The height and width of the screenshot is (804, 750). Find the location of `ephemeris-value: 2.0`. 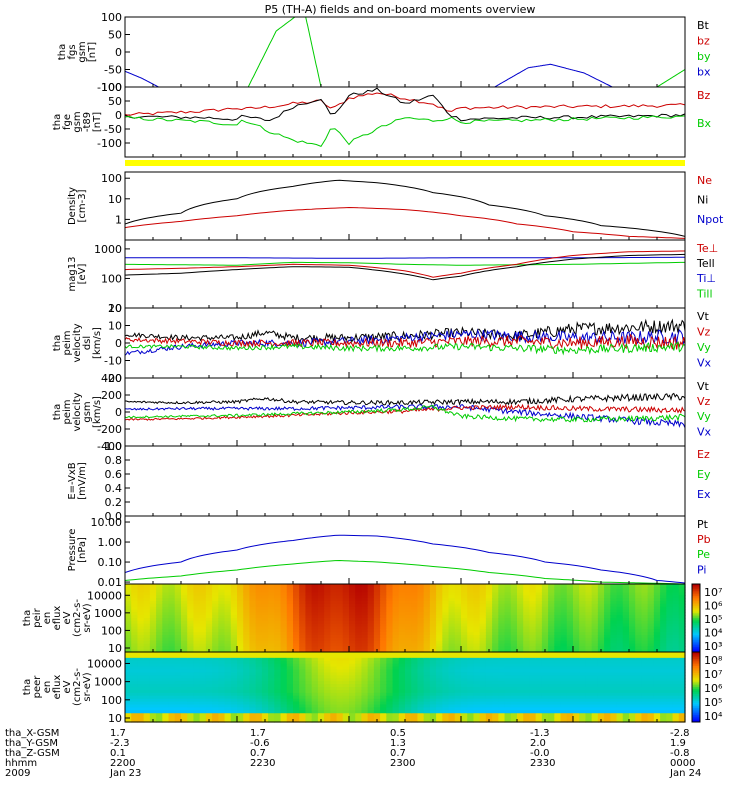

ephemeris-value: 2.0 is located at coordinates (538, 743).